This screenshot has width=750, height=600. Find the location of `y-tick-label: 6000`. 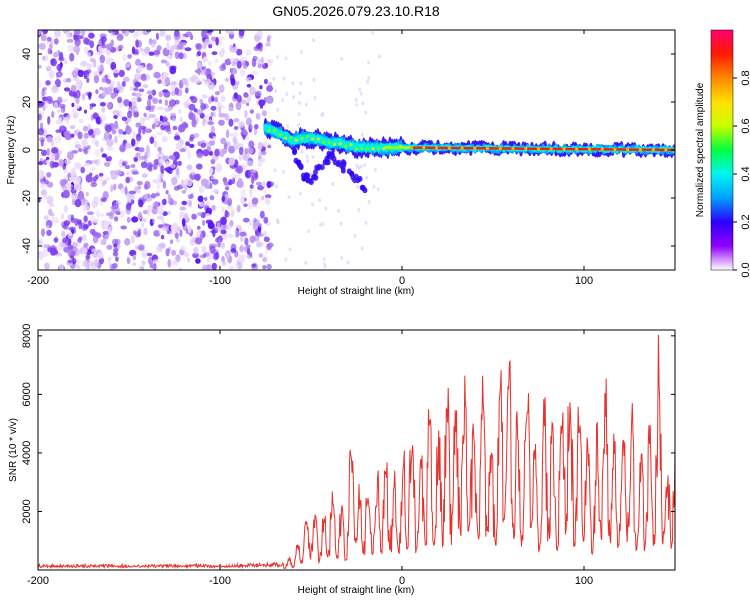

y-tick-label: 6000 is located at coordinates (27, 394).